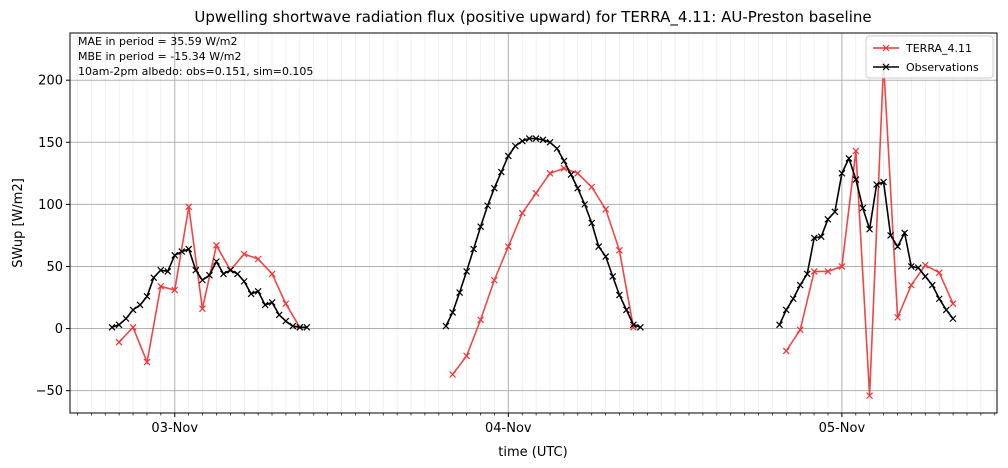  I want to click on legend-label: Observations, so click(942, 67).